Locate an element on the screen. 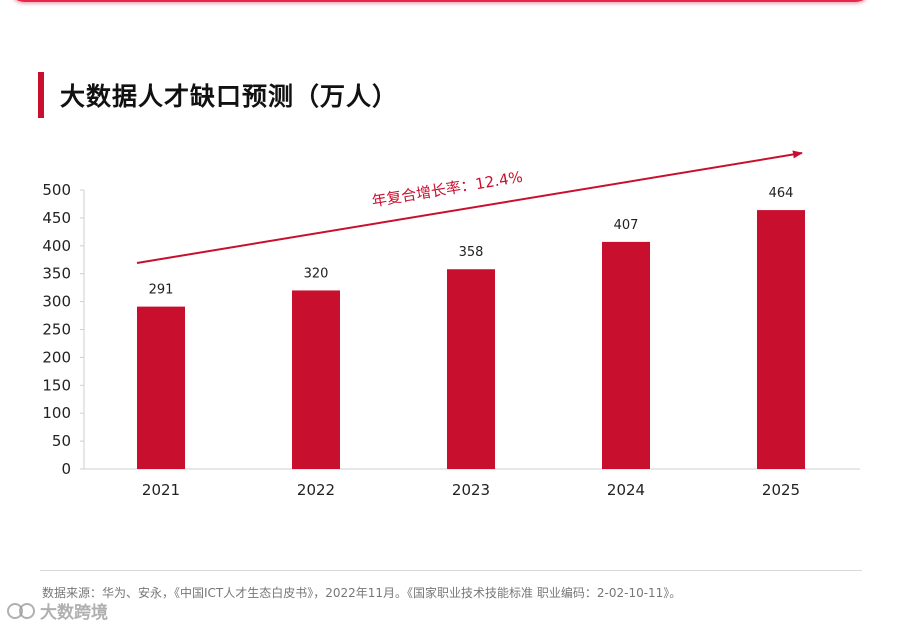  growth-annotation: 年复合增长率：12.4% is located at coordinates (469, 207).